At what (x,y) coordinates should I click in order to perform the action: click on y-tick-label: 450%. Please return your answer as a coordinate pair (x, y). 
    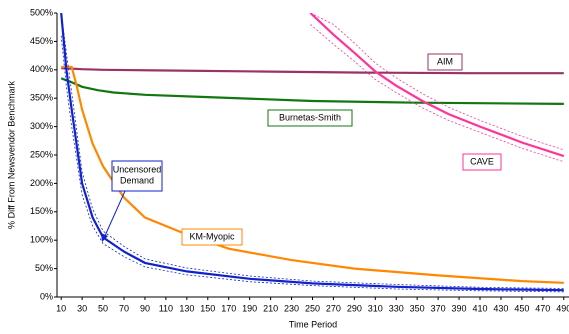
    Looking at the image, I should click on (41, 41).